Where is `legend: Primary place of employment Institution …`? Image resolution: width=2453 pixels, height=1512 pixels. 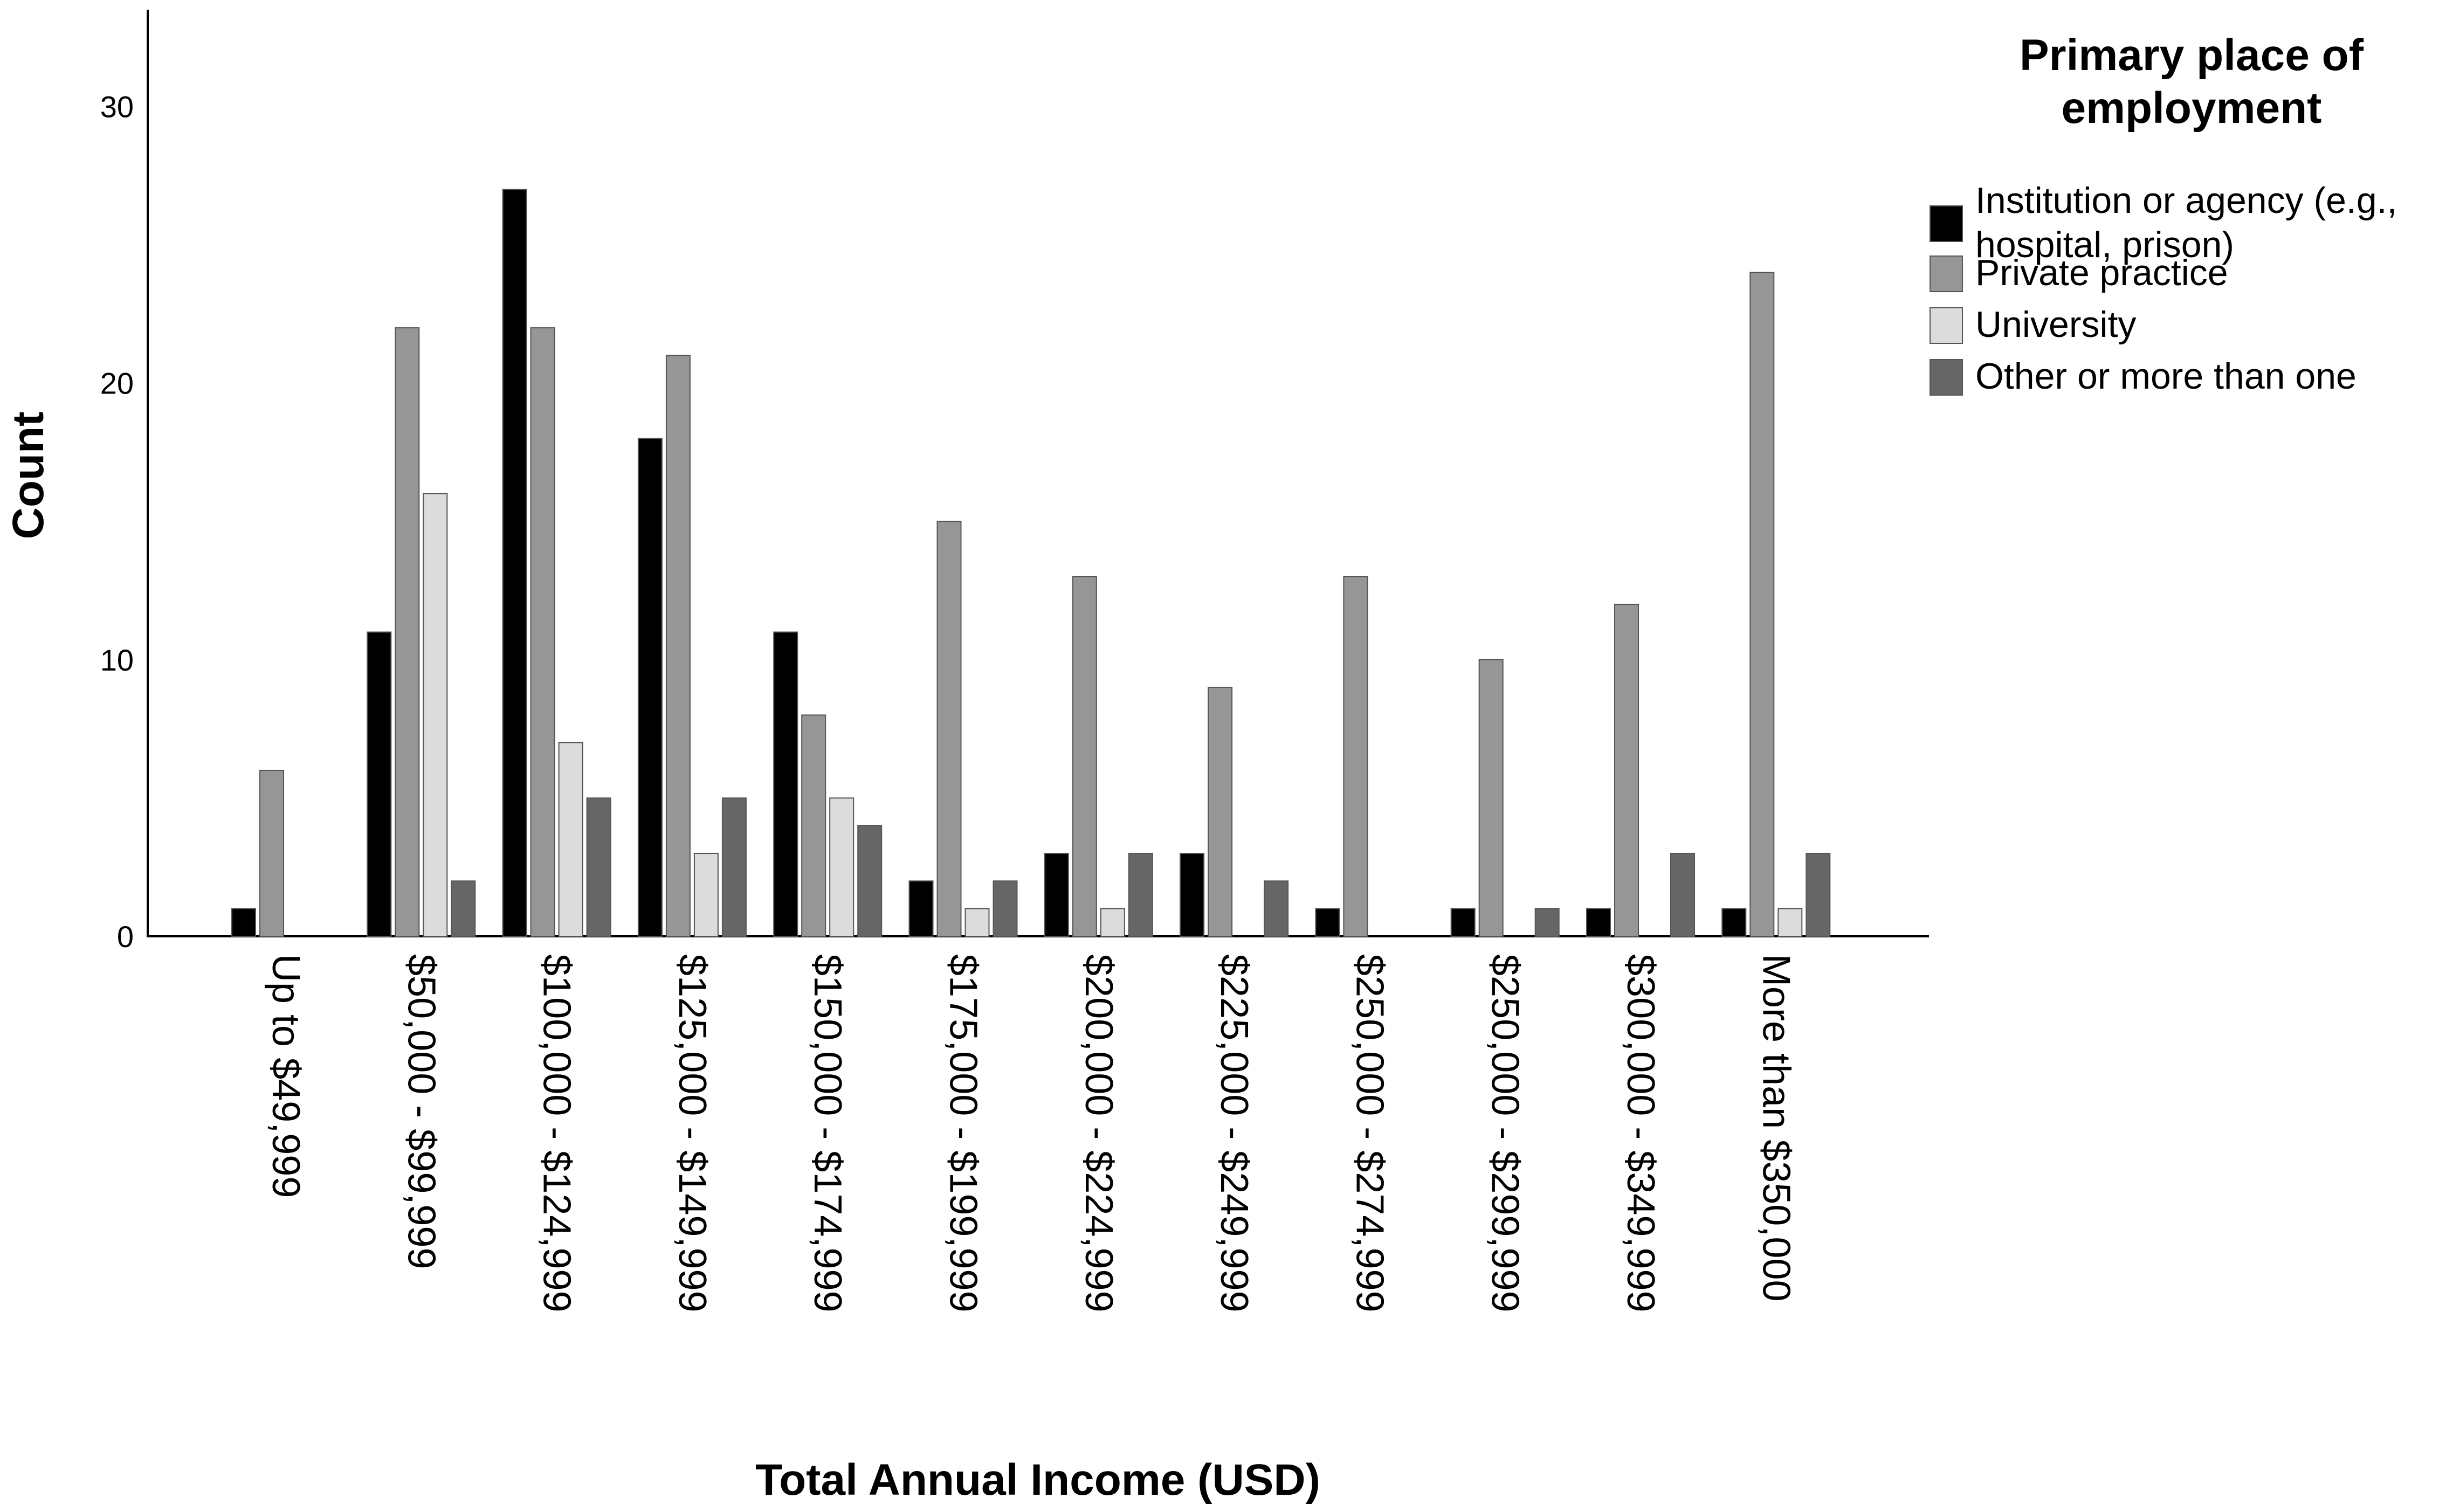 legend: Primary place of employment Institution … is located at coordinates (2163, 214).